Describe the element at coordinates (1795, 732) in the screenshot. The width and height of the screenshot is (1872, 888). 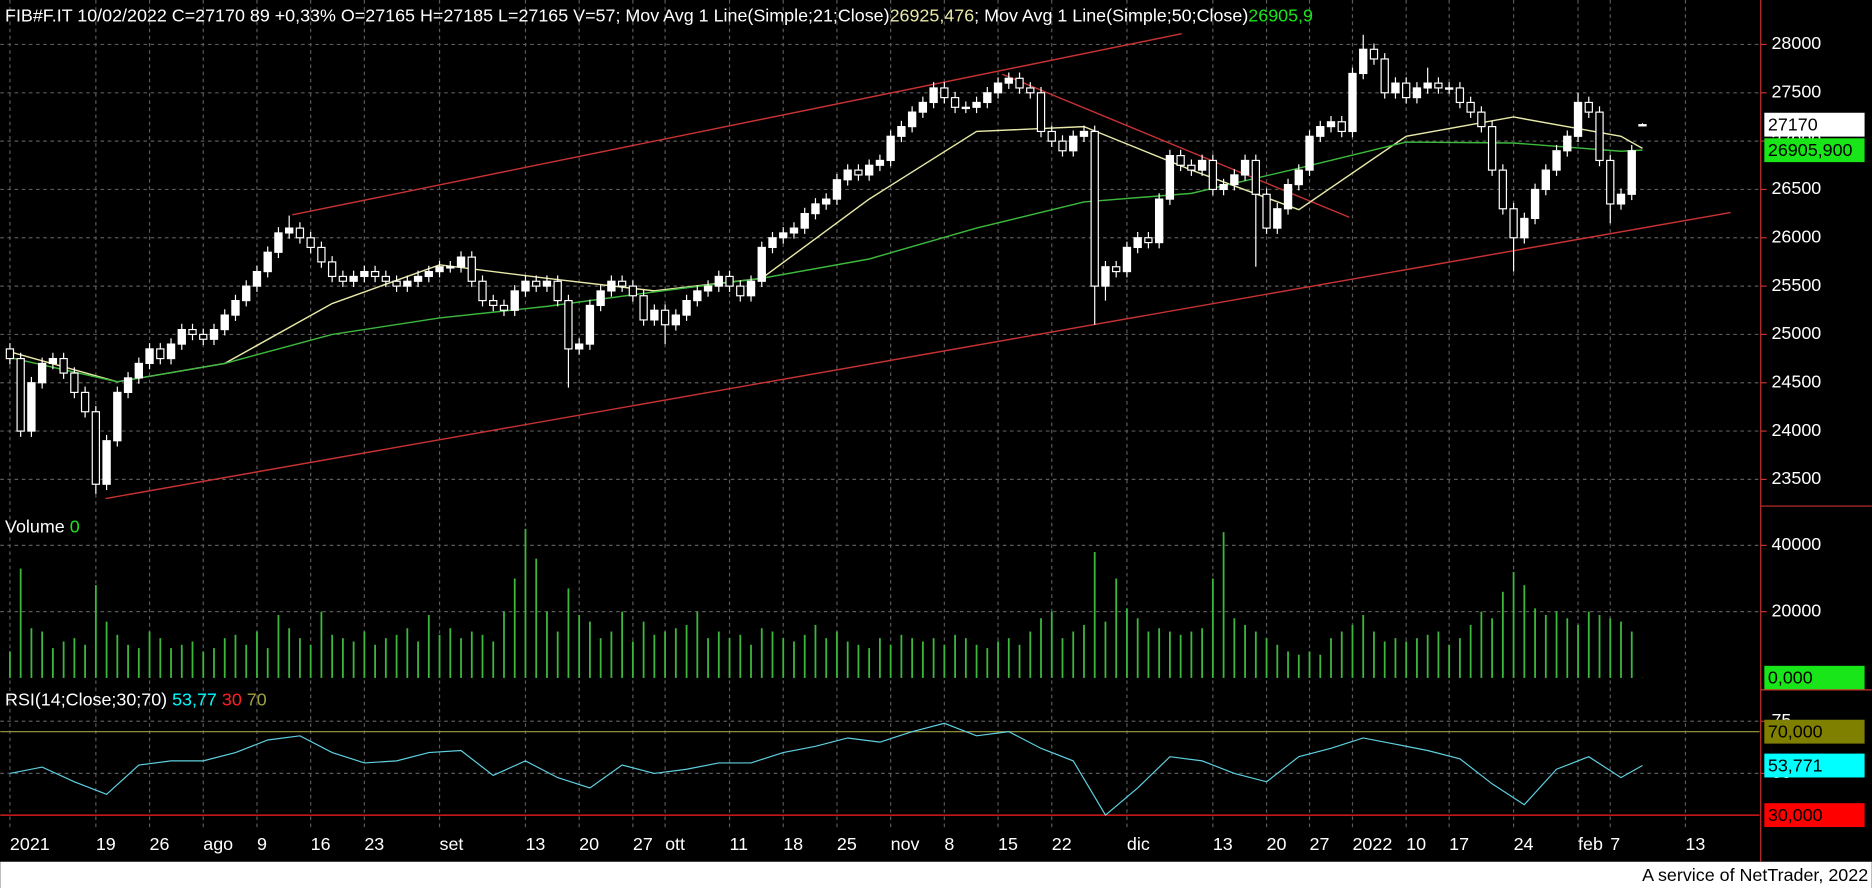
I see `value-box-label: 70,000` at that location.